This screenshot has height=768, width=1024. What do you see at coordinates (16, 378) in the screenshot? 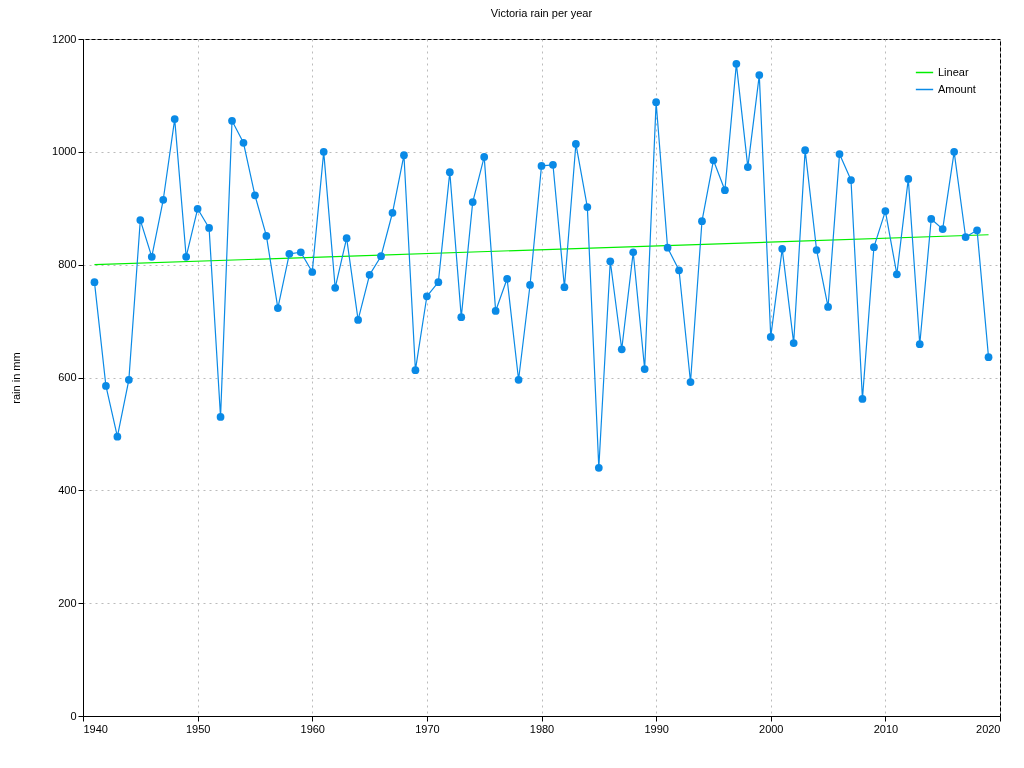
I see `y-axis-title: rain in mm` at bounding box center [16, 378].